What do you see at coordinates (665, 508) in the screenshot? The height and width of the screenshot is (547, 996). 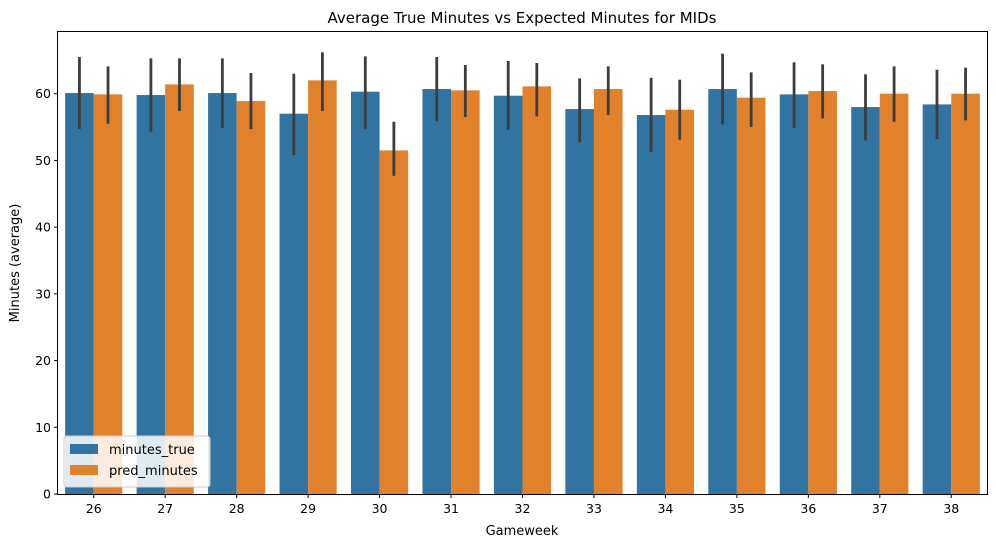 I see `x-tick-label: 34` at bounding box center [665, 508].